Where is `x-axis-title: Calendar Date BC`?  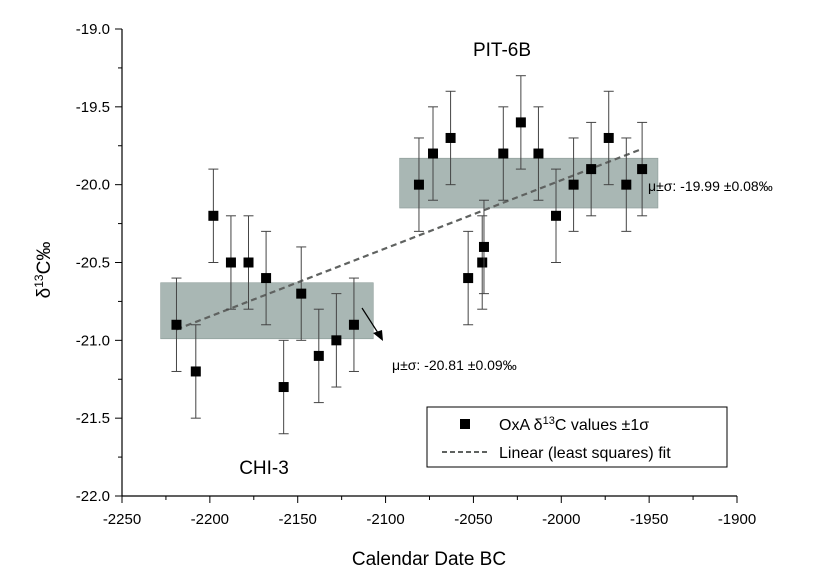
x-axis-title: Calendar Date BC is located at coordinates (429, 559).